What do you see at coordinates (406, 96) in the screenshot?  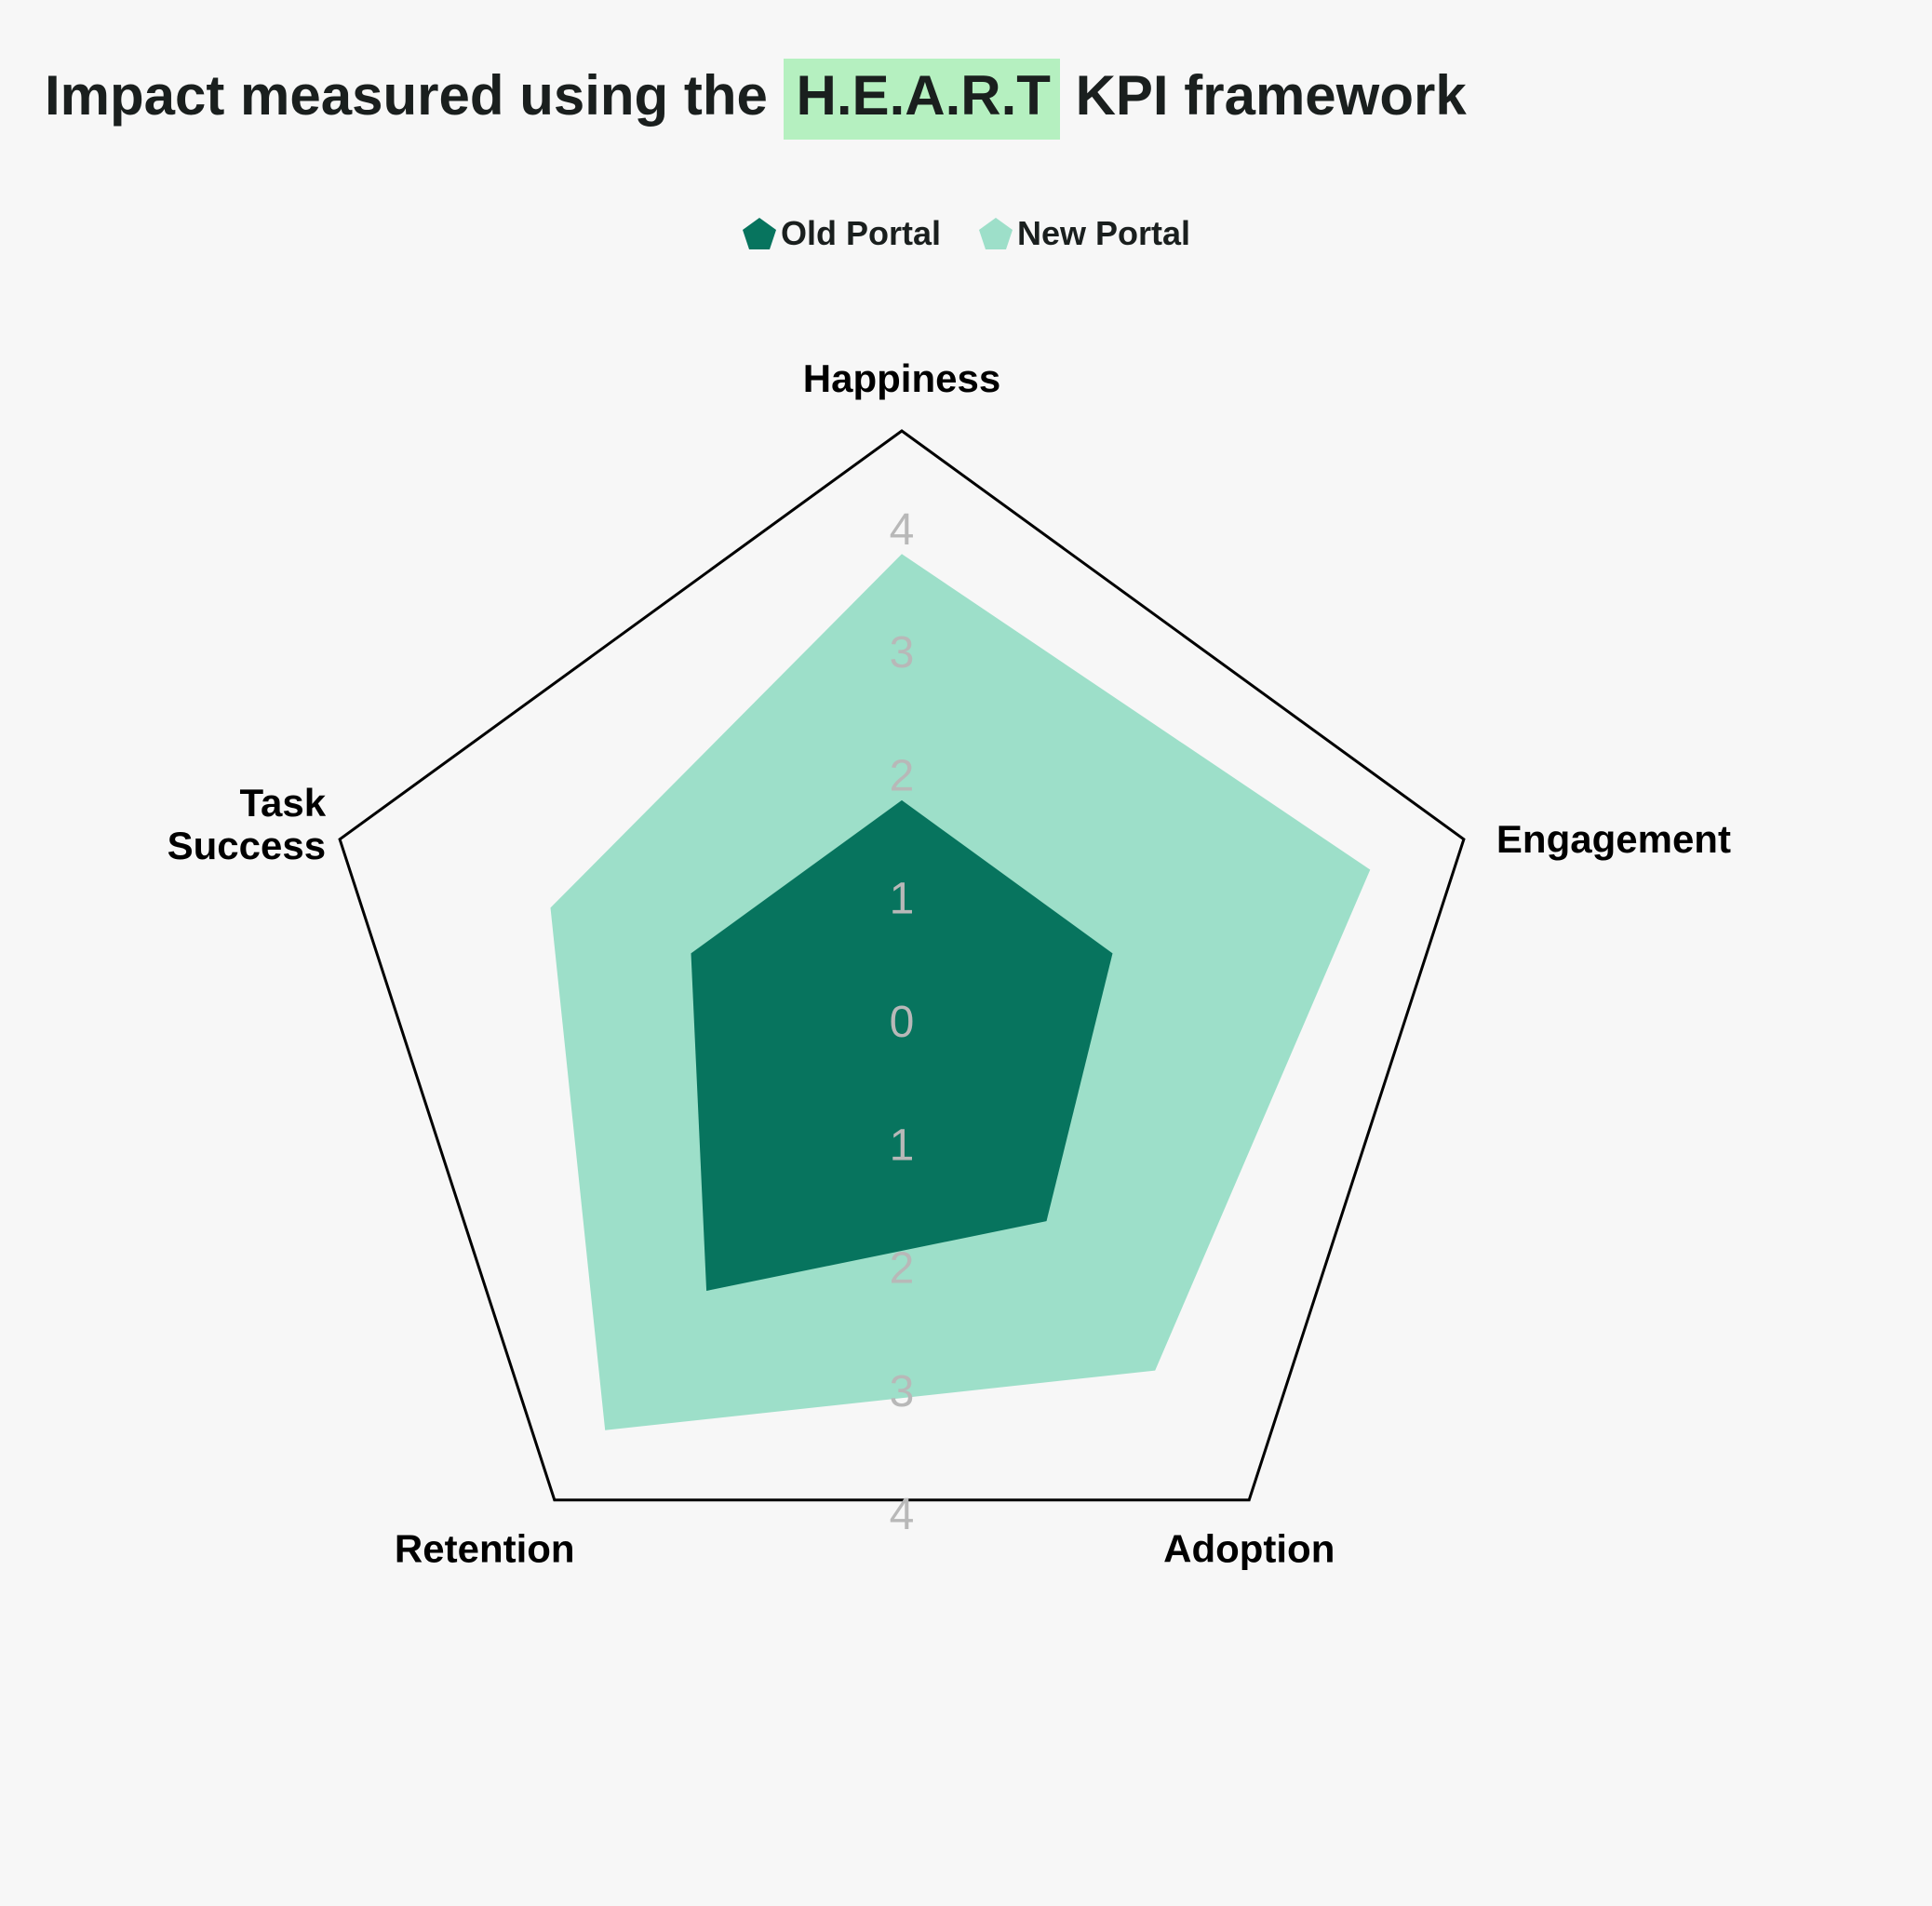 I see `title-prefix: Impact measured using the` at bounding box center [406, 96].